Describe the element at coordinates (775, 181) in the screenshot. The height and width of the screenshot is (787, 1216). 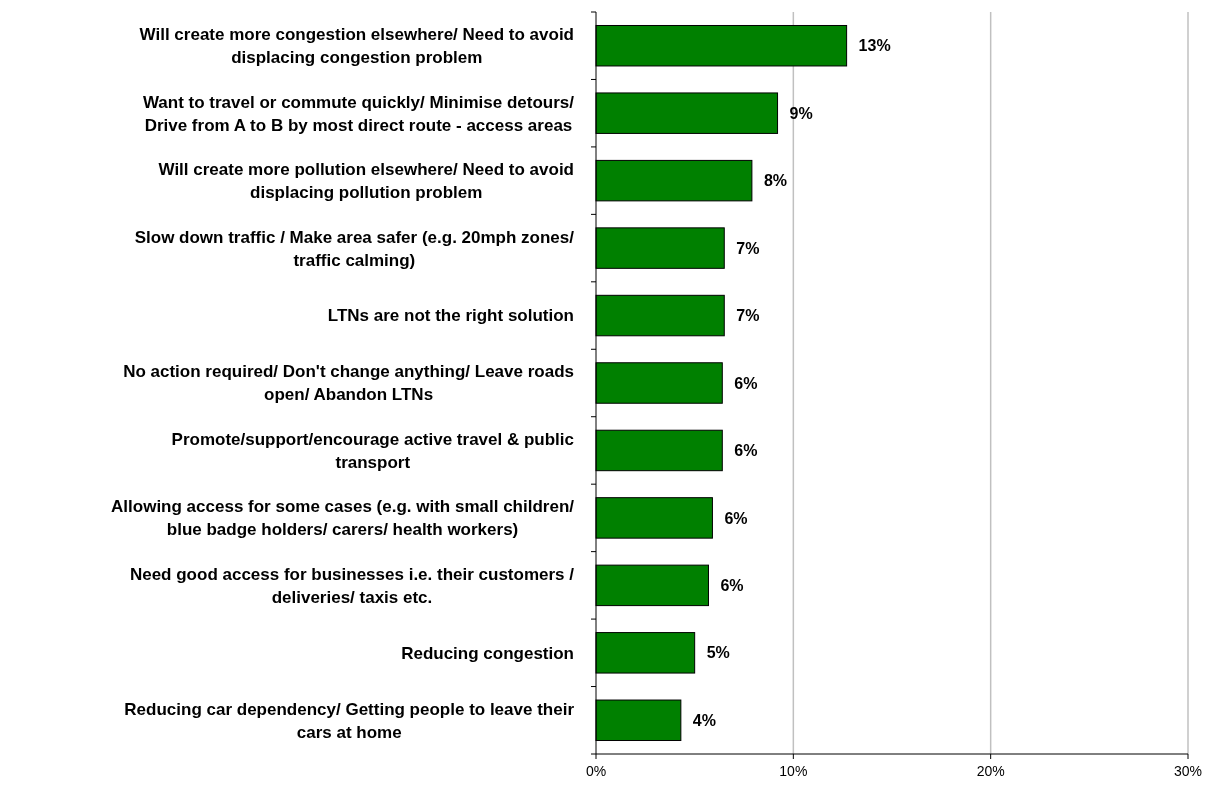
I see `data-label: 8%` at that location.